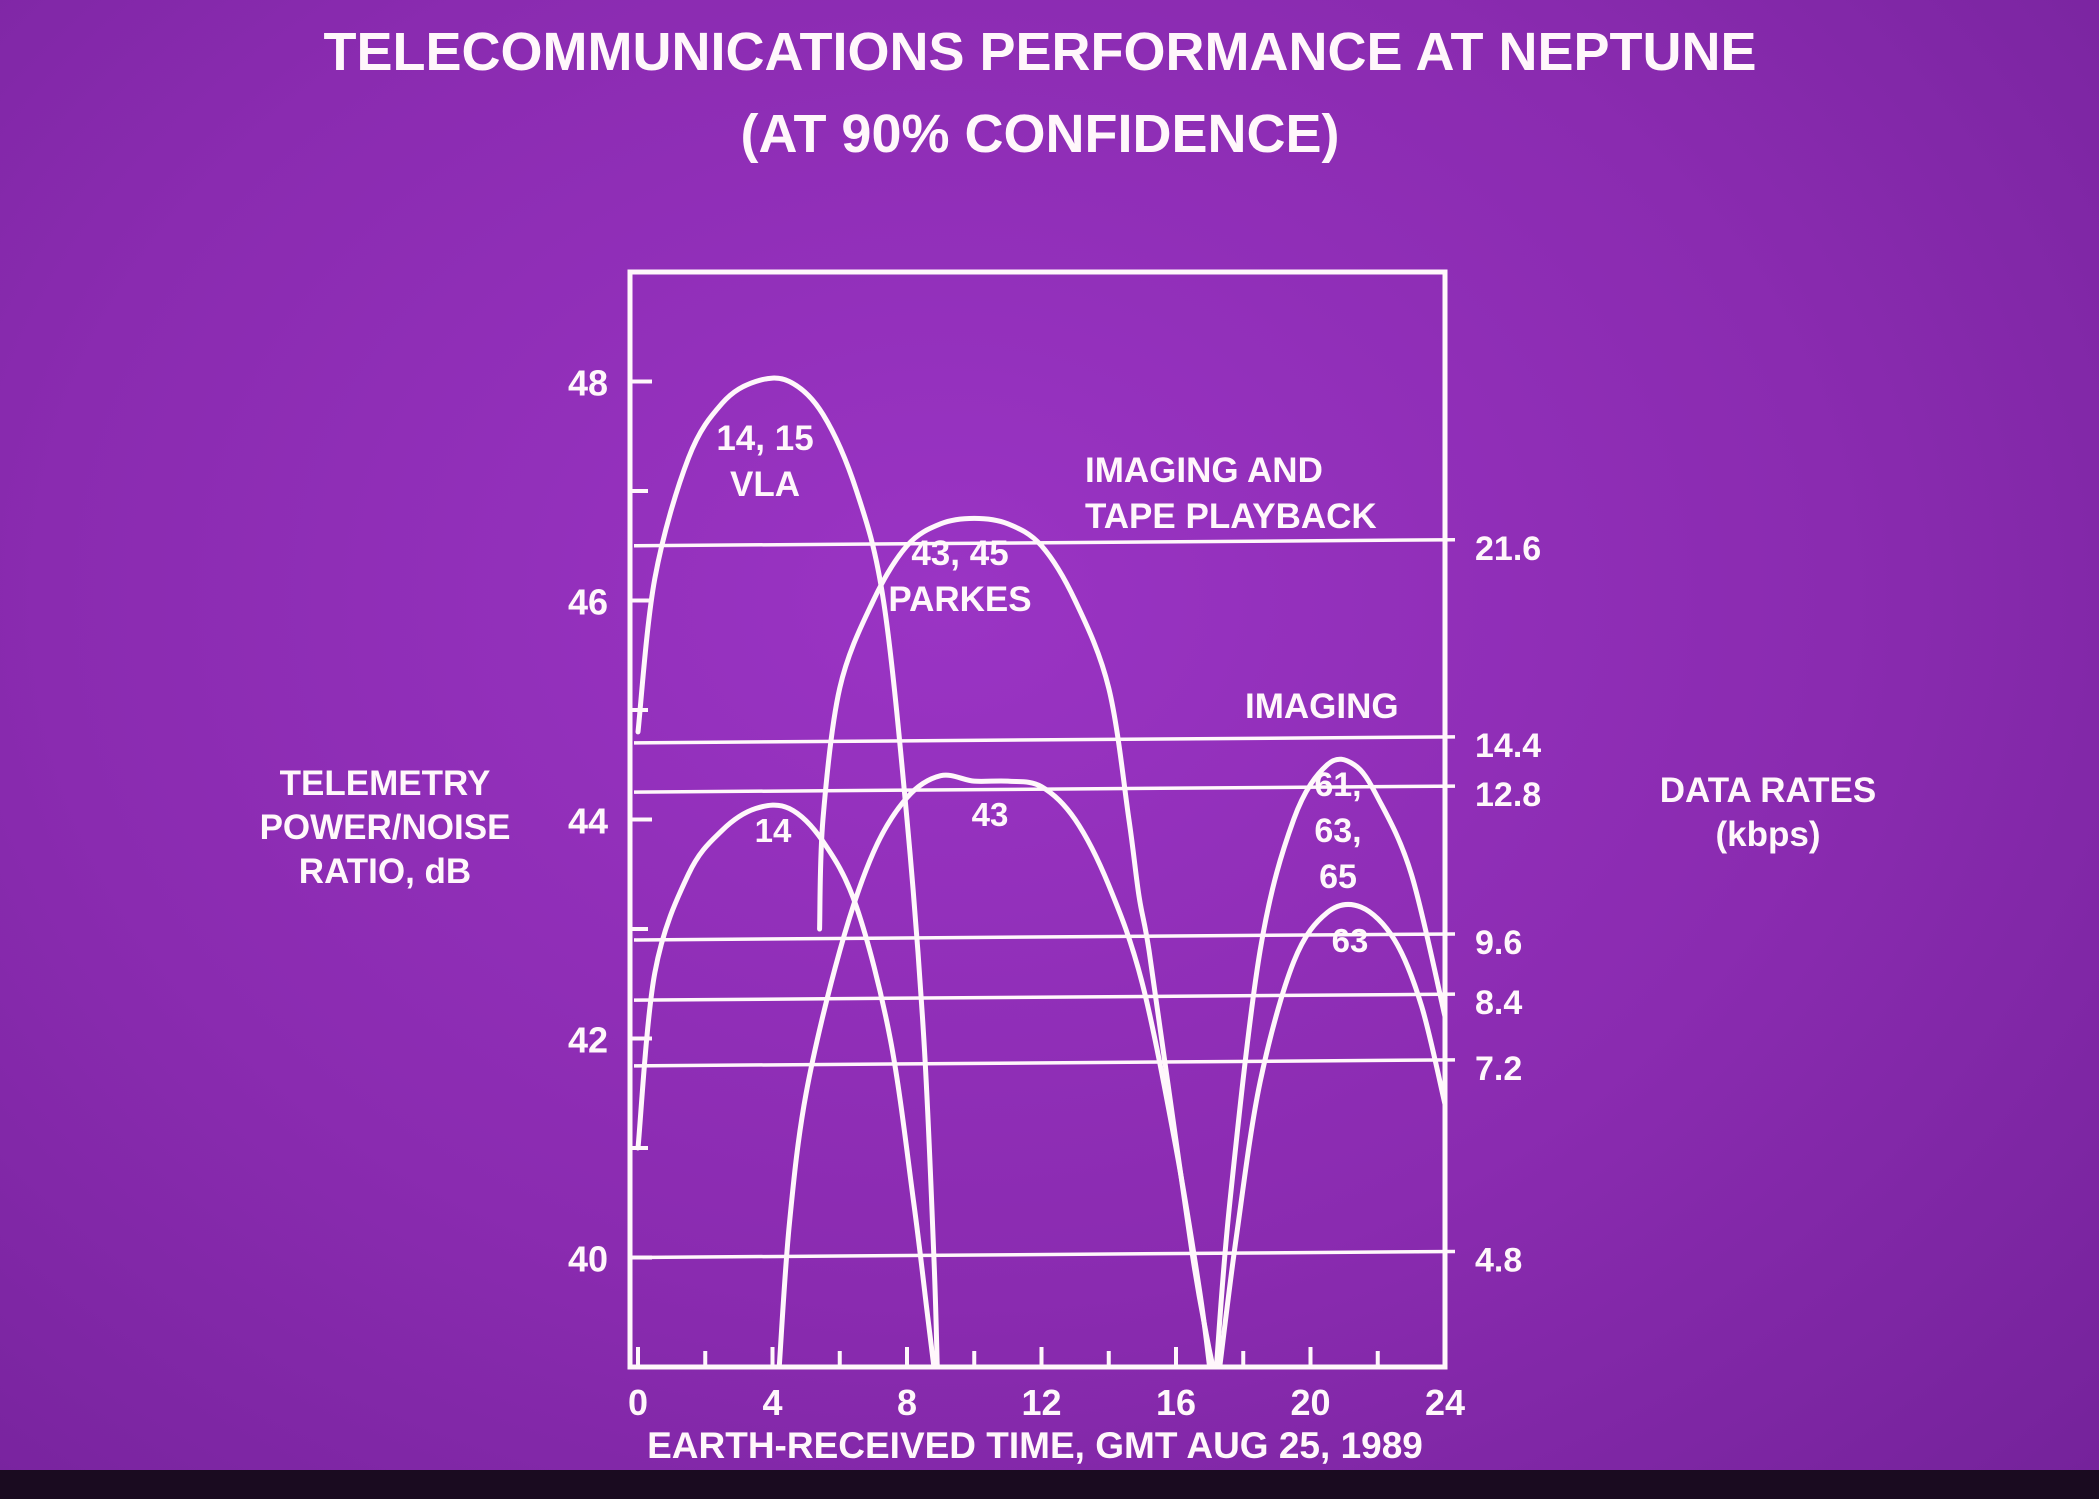 This screenshot has width=2099, height=1499. I want to click on y-tick-label: 48, so click(588, 383).